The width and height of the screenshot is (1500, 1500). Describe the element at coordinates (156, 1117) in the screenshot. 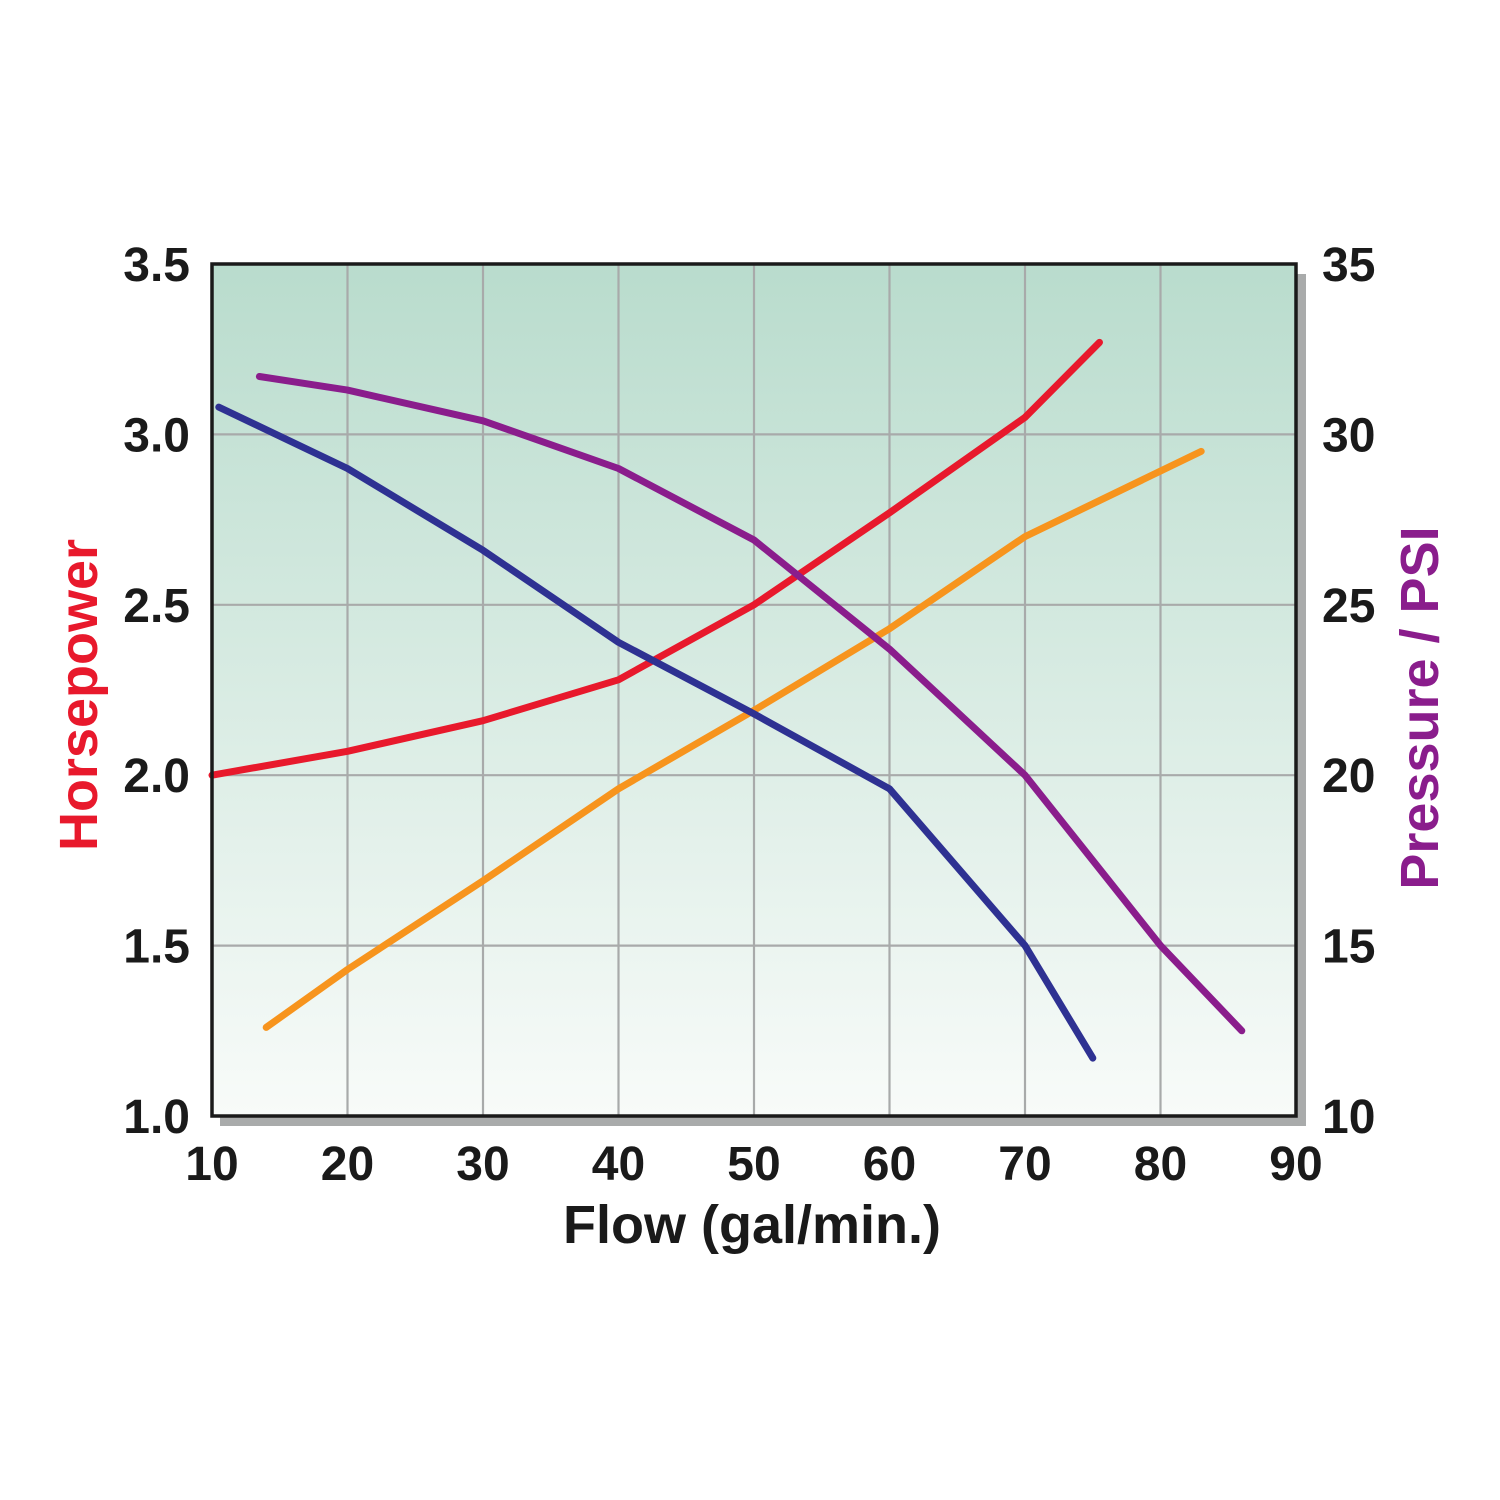

I see `left-y-tick-label: 1.0` at that location.